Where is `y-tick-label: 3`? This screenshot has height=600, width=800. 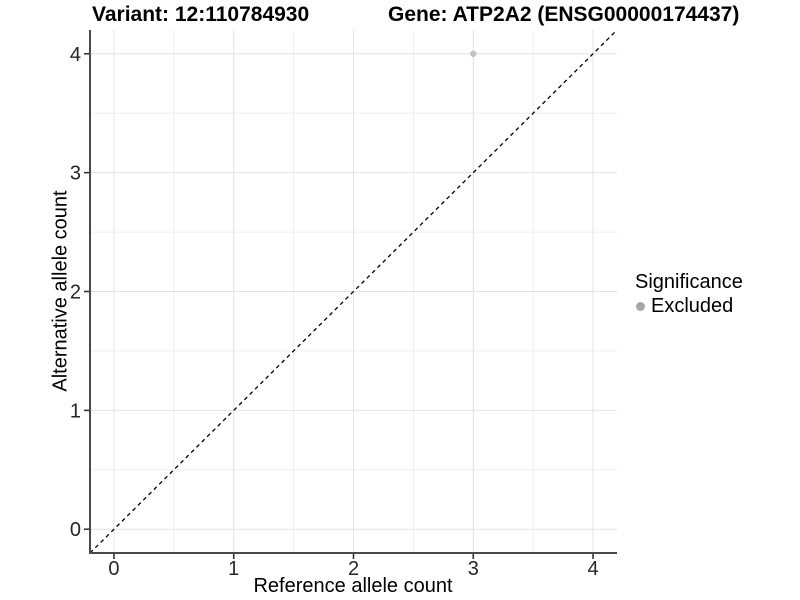
y-tick-label: 3 is located at coordinates (75, 174).